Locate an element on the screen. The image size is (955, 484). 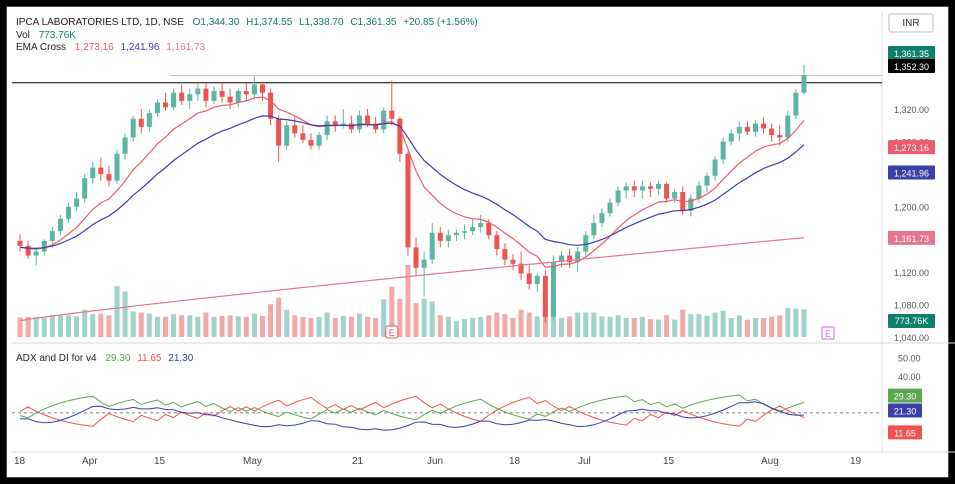
ohlc-open: O1,344.30 is located at coordinates (216, 22).